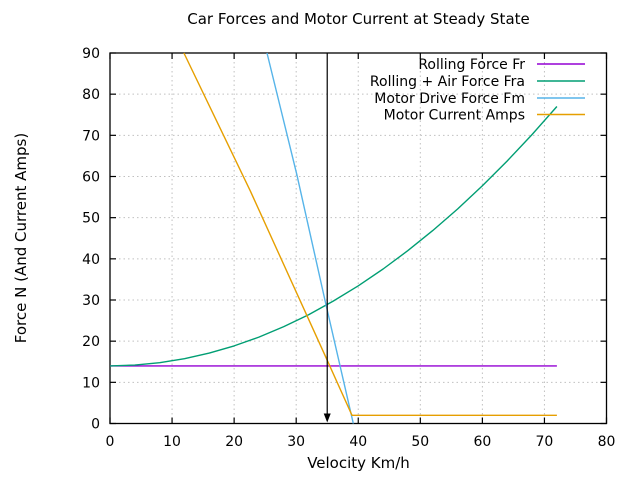 The width and height of the screenshot is (640, 480). Describe the element at coordinates (234, 442) in the screenshot. I see `x-tick-label: 20` at that location.